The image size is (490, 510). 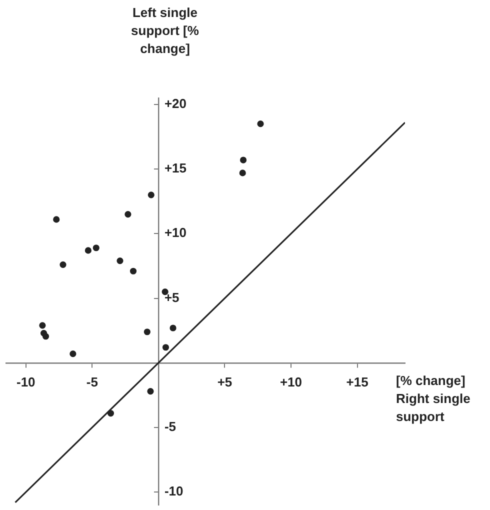 I want to click on x-tick-label: +15, so click(x=357, y=382).